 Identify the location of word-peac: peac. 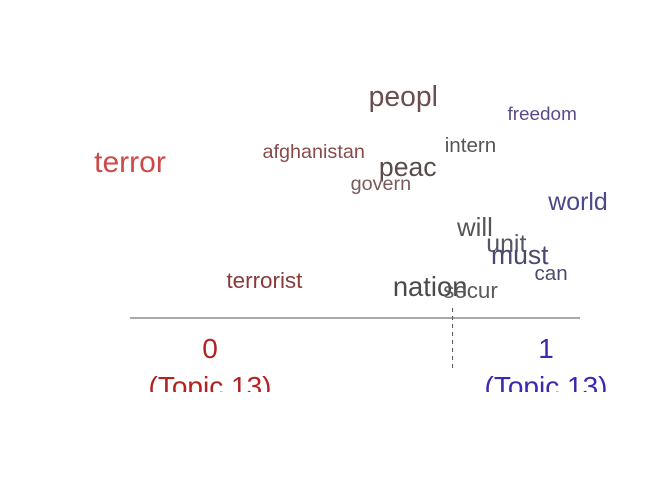
(408, 167).